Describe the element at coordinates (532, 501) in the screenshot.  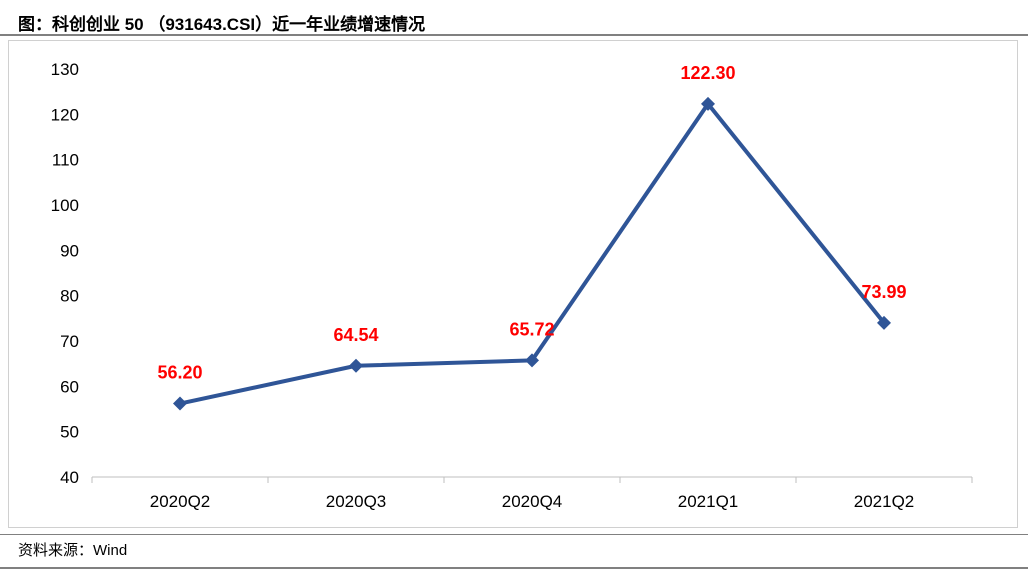
I see `x-tick-label: 2020Q4` at that location.